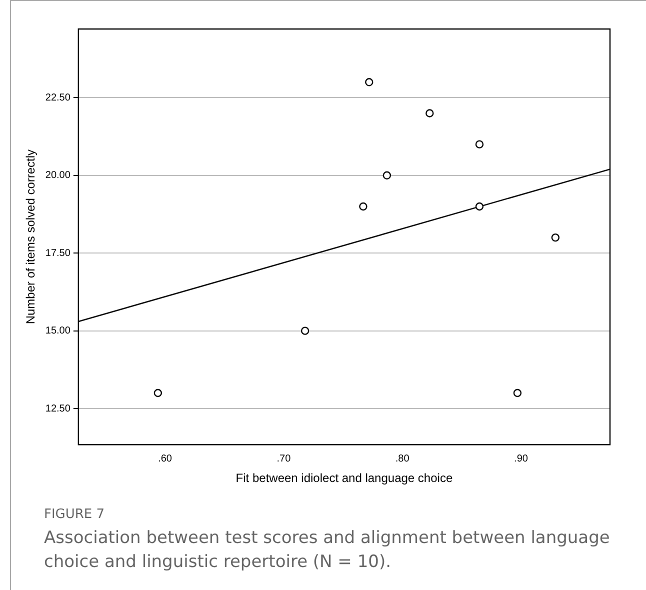 The height and width of the screenshot is (590, 646). What do you see at coordinates (165, 458) in the screenshot?
I see `x-tick-label: .60` at bounding box center [165, 458].